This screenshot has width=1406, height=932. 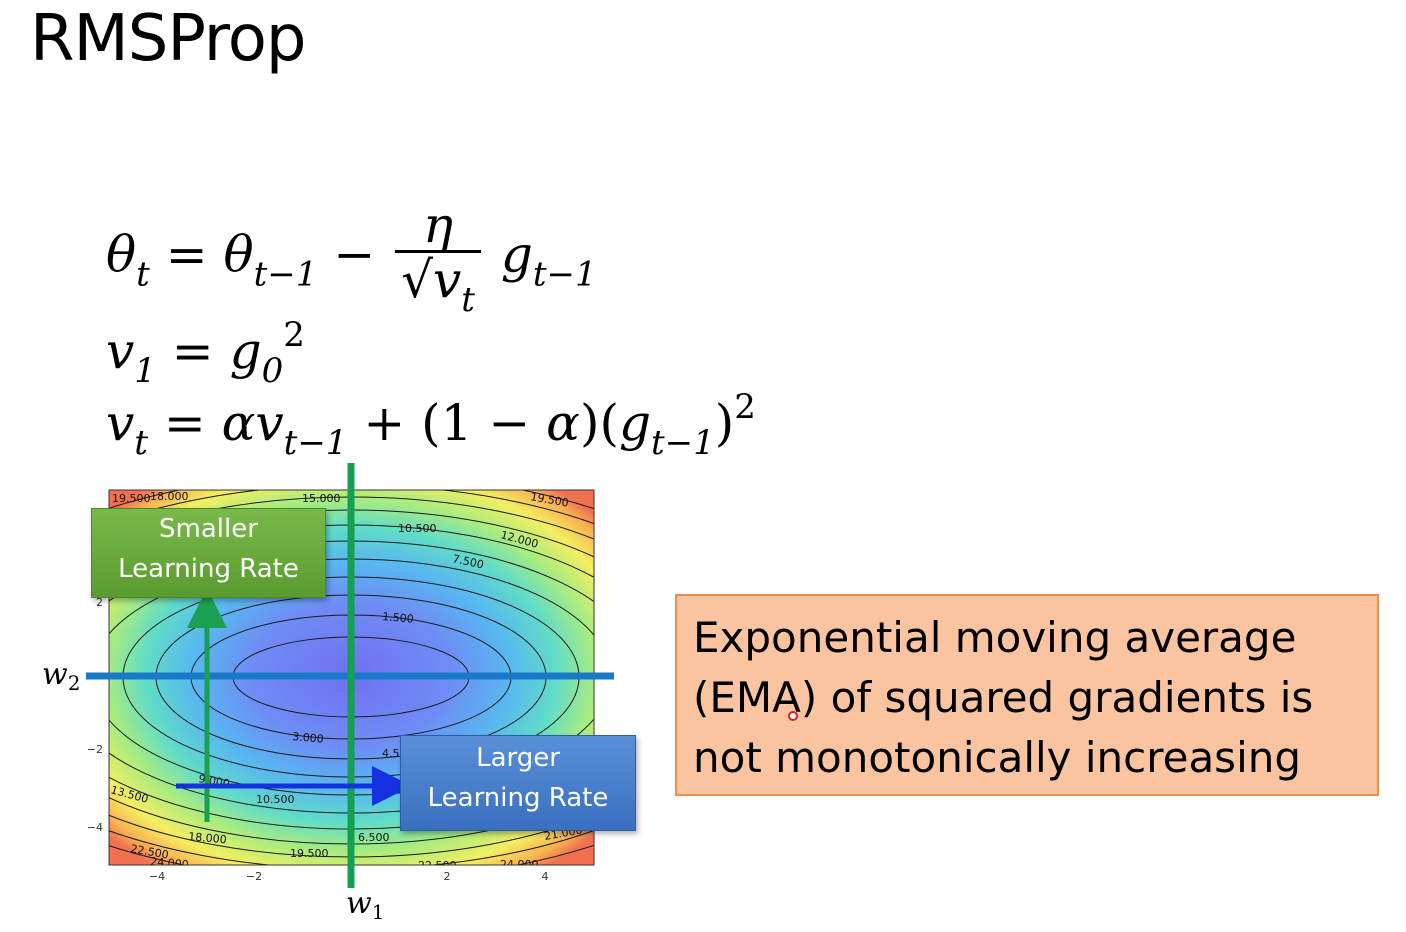 I want to click on g0-var: g, so click(x=245, y=351).